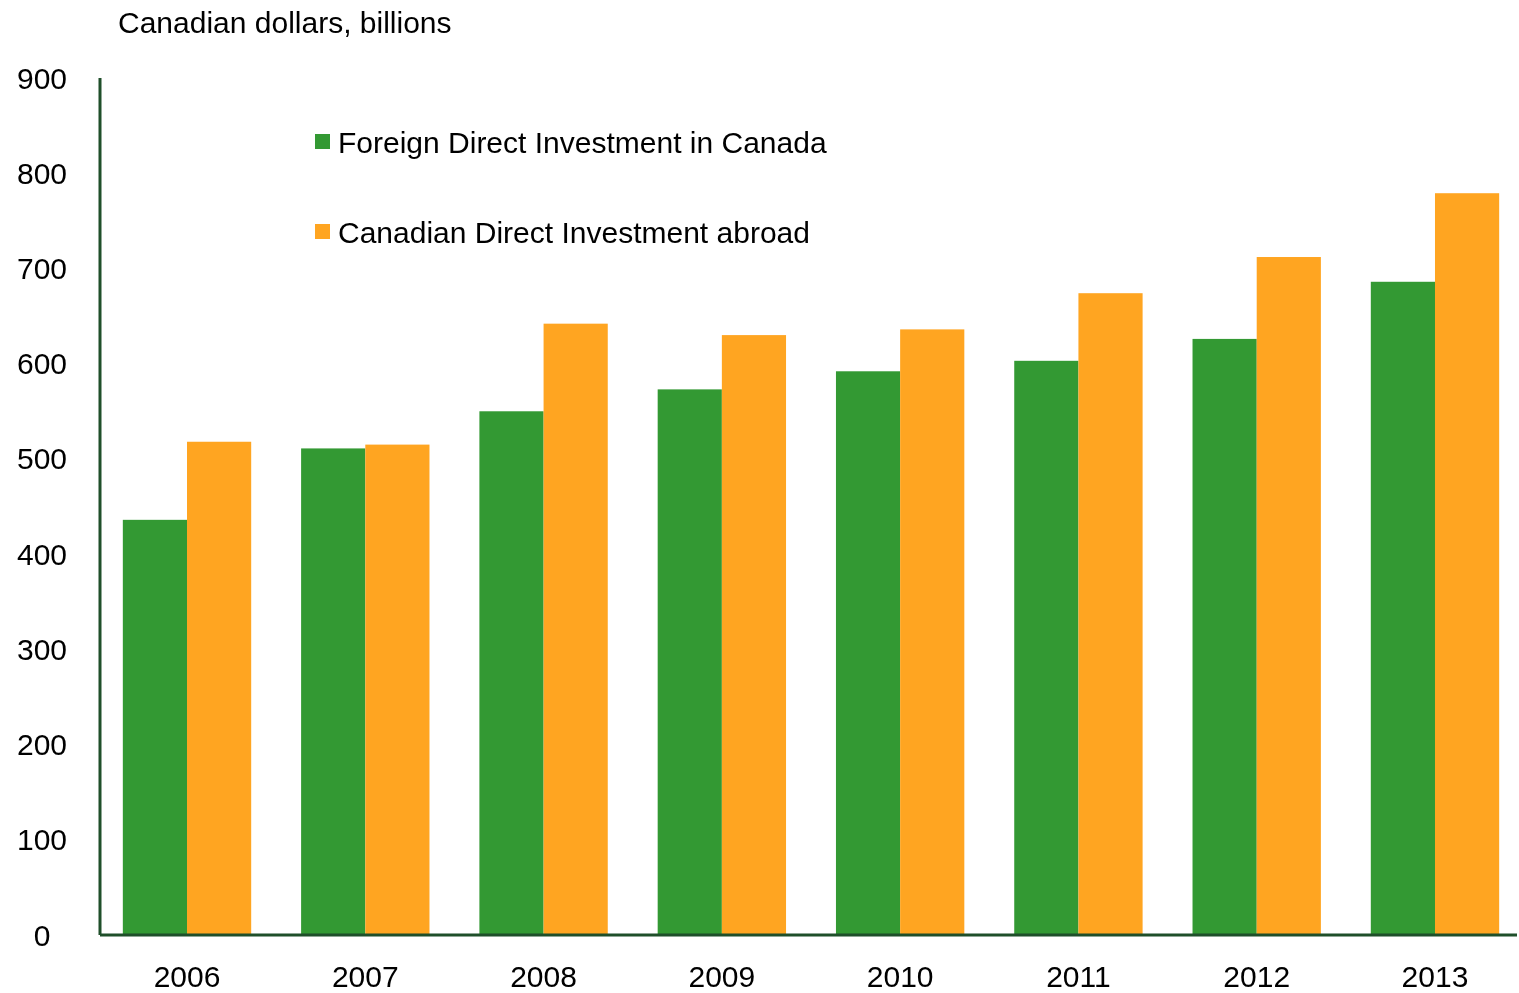 This screenshot has height=993, width=1519. I want to click on legend-label: Foreign Direct Investment in Canada, so click(582, 142).